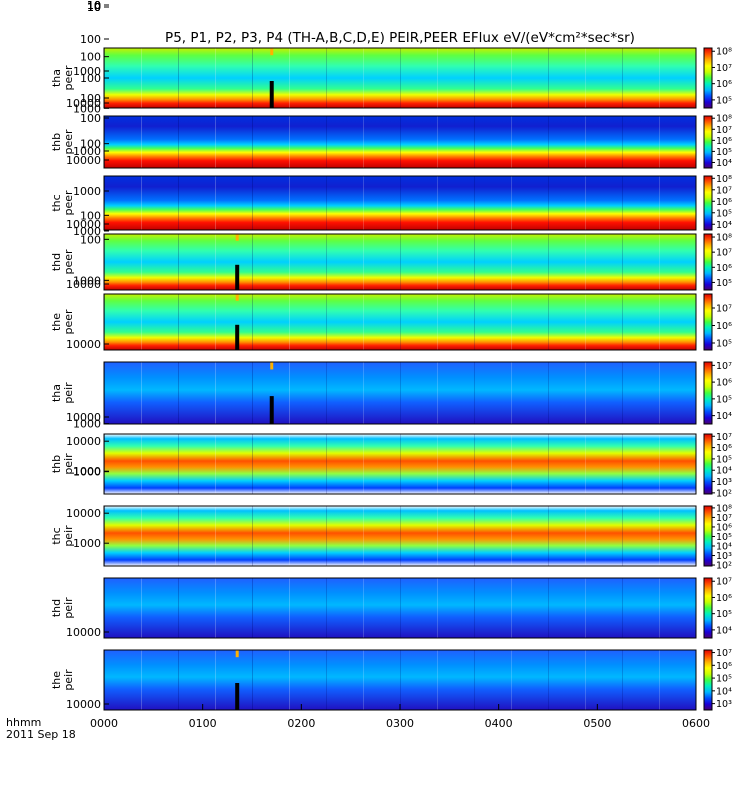  I want to click on y-tick-label: 10, so click(94, 7).